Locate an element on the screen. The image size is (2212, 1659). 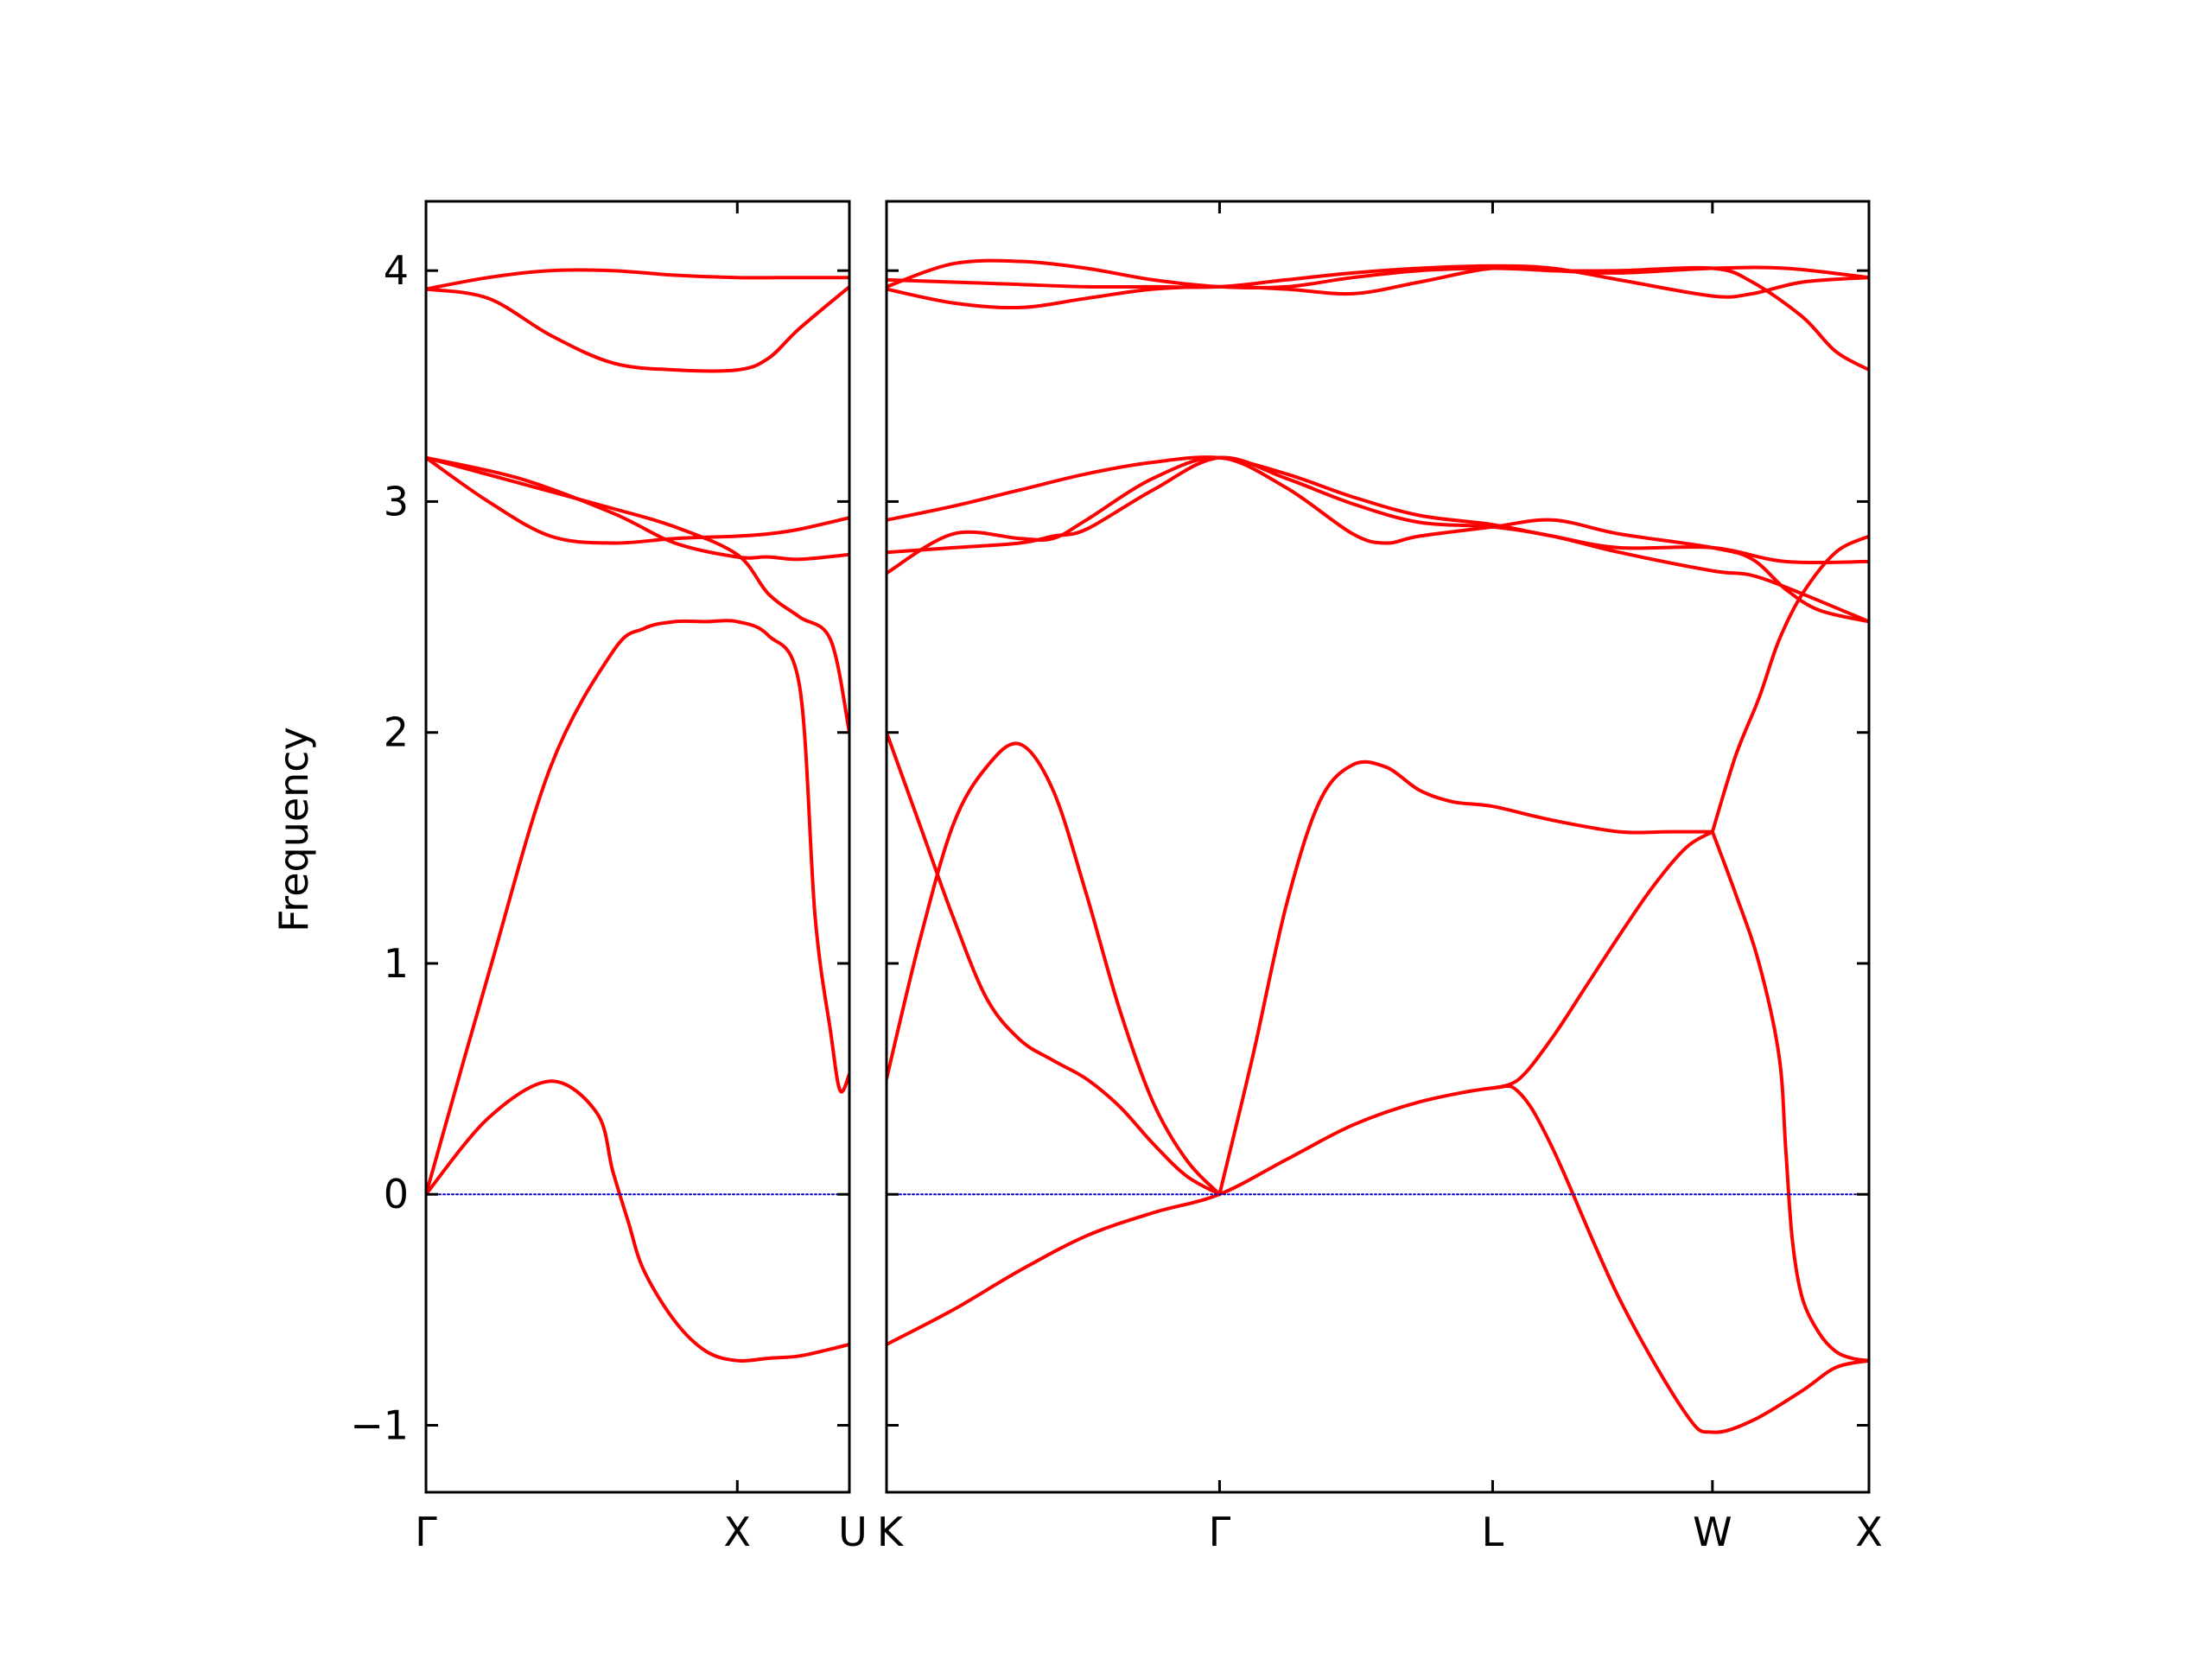
panel-series-group is located at coordinates (637, 815).